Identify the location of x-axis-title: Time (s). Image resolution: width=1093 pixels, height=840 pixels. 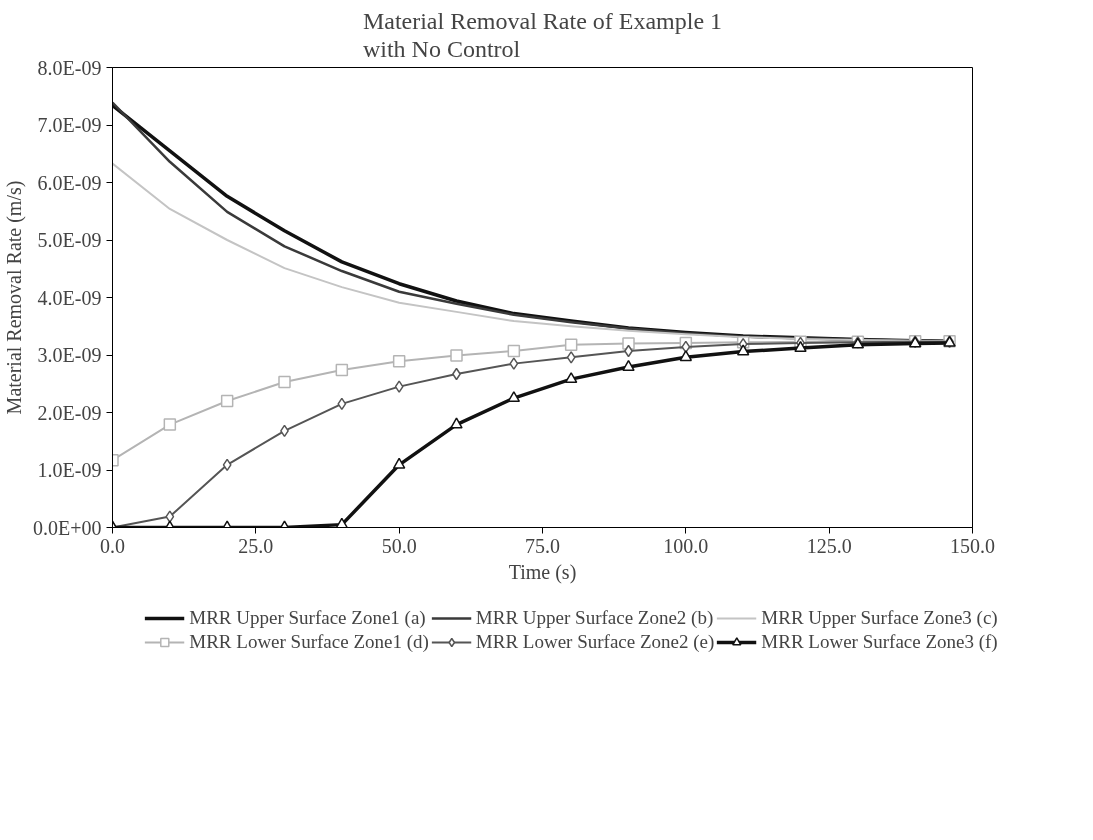
(542, 572).